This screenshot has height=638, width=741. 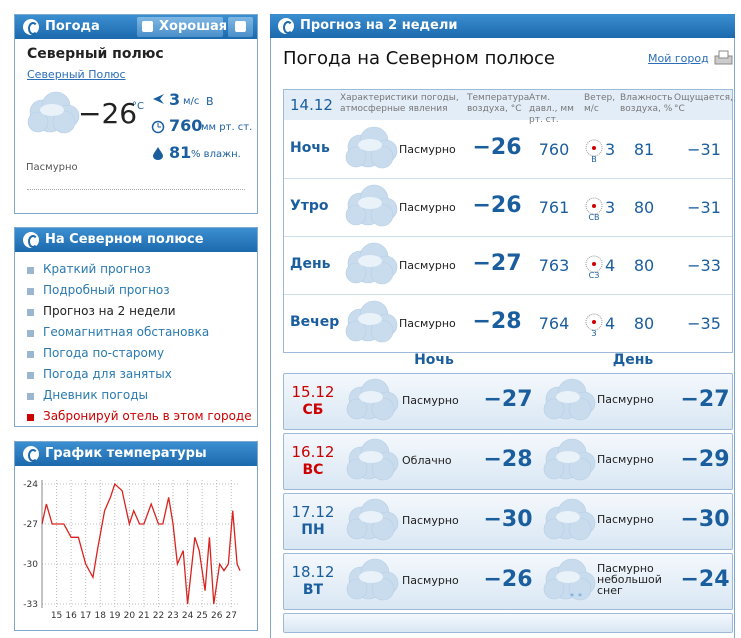 I want to click on nav-link: Прогноз на 2 недели, so click(x=109, y=311).